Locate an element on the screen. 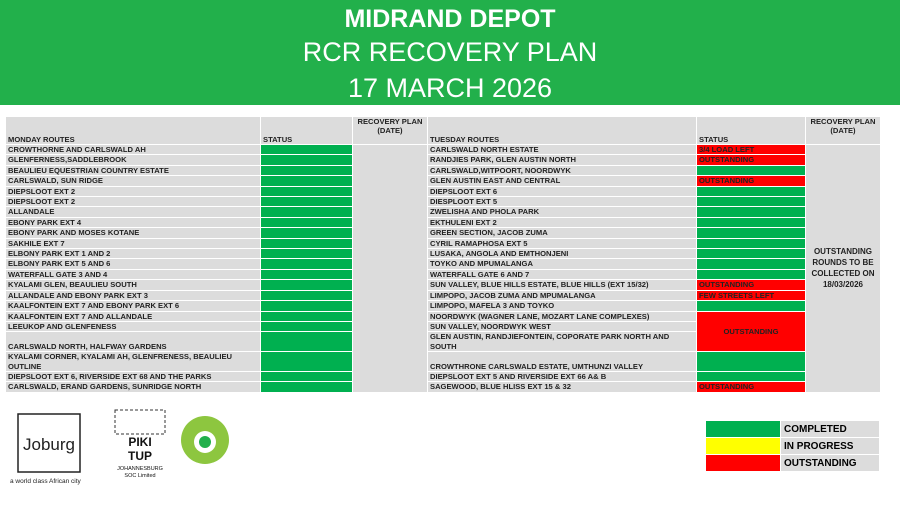 The height and width of the screenshot is (506, 900). pikitup-pattern is located at coordinates (140, 422).